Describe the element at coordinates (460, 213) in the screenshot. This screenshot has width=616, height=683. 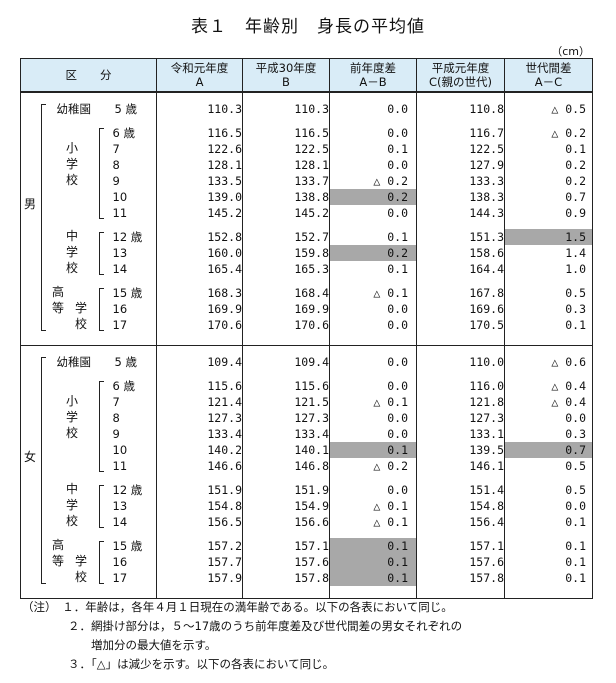
I see `value-c: 144.3` at that location.